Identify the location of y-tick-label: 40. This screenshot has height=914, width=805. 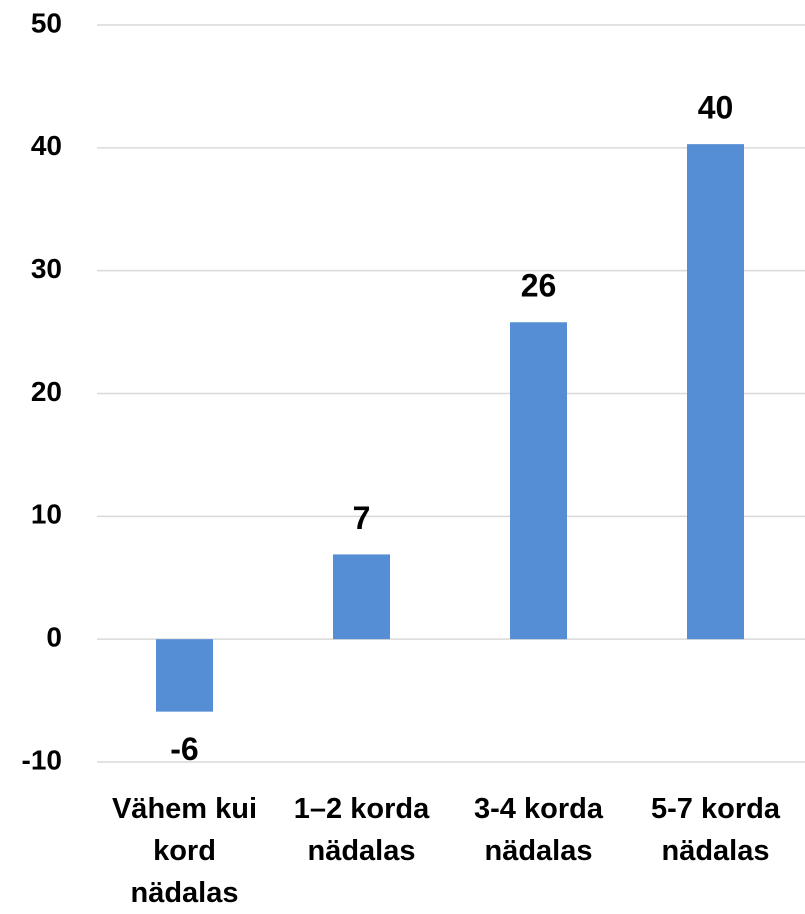
(46, 145).